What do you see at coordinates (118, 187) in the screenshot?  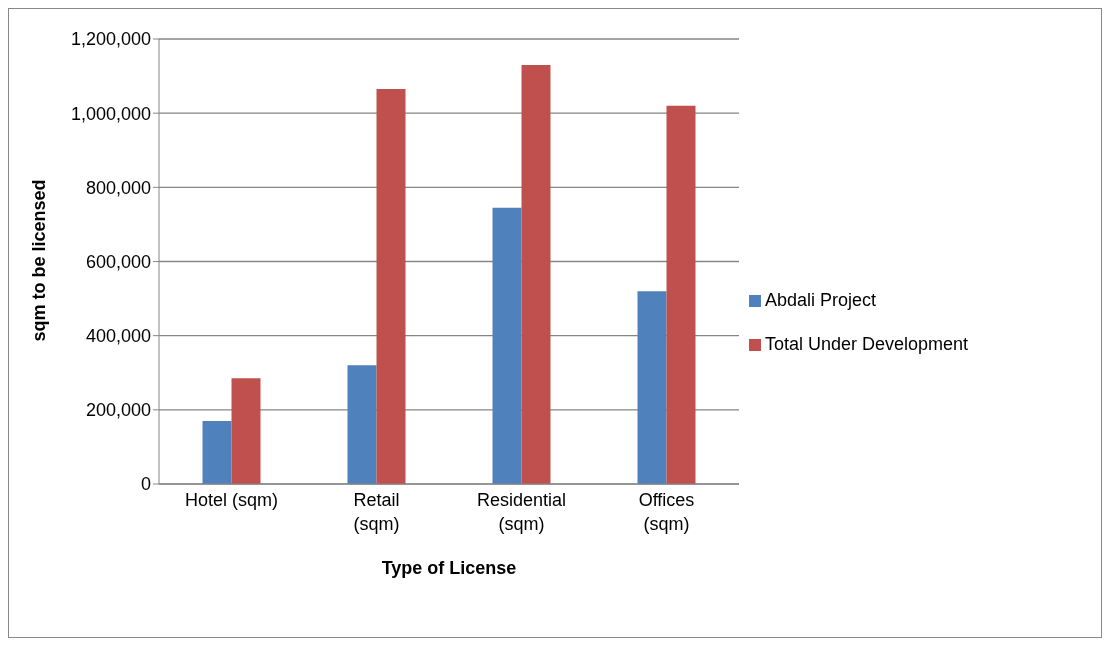 I see `y-tick-label: 800,000` at bounding box center [118, 187].